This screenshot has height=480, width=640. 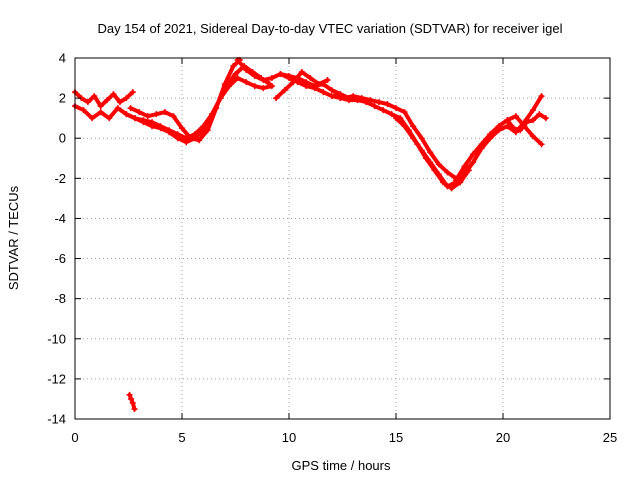 I want to click on y-tick-label: 0, so click(x=62, y=138).